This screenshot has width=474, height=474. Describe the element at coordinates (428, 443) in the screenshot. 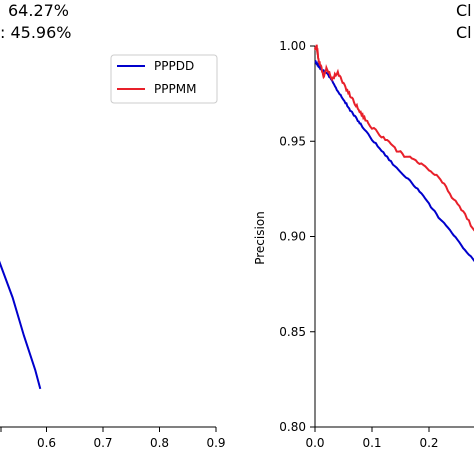

I see `right-x-tick-label: 0.2` at that location.